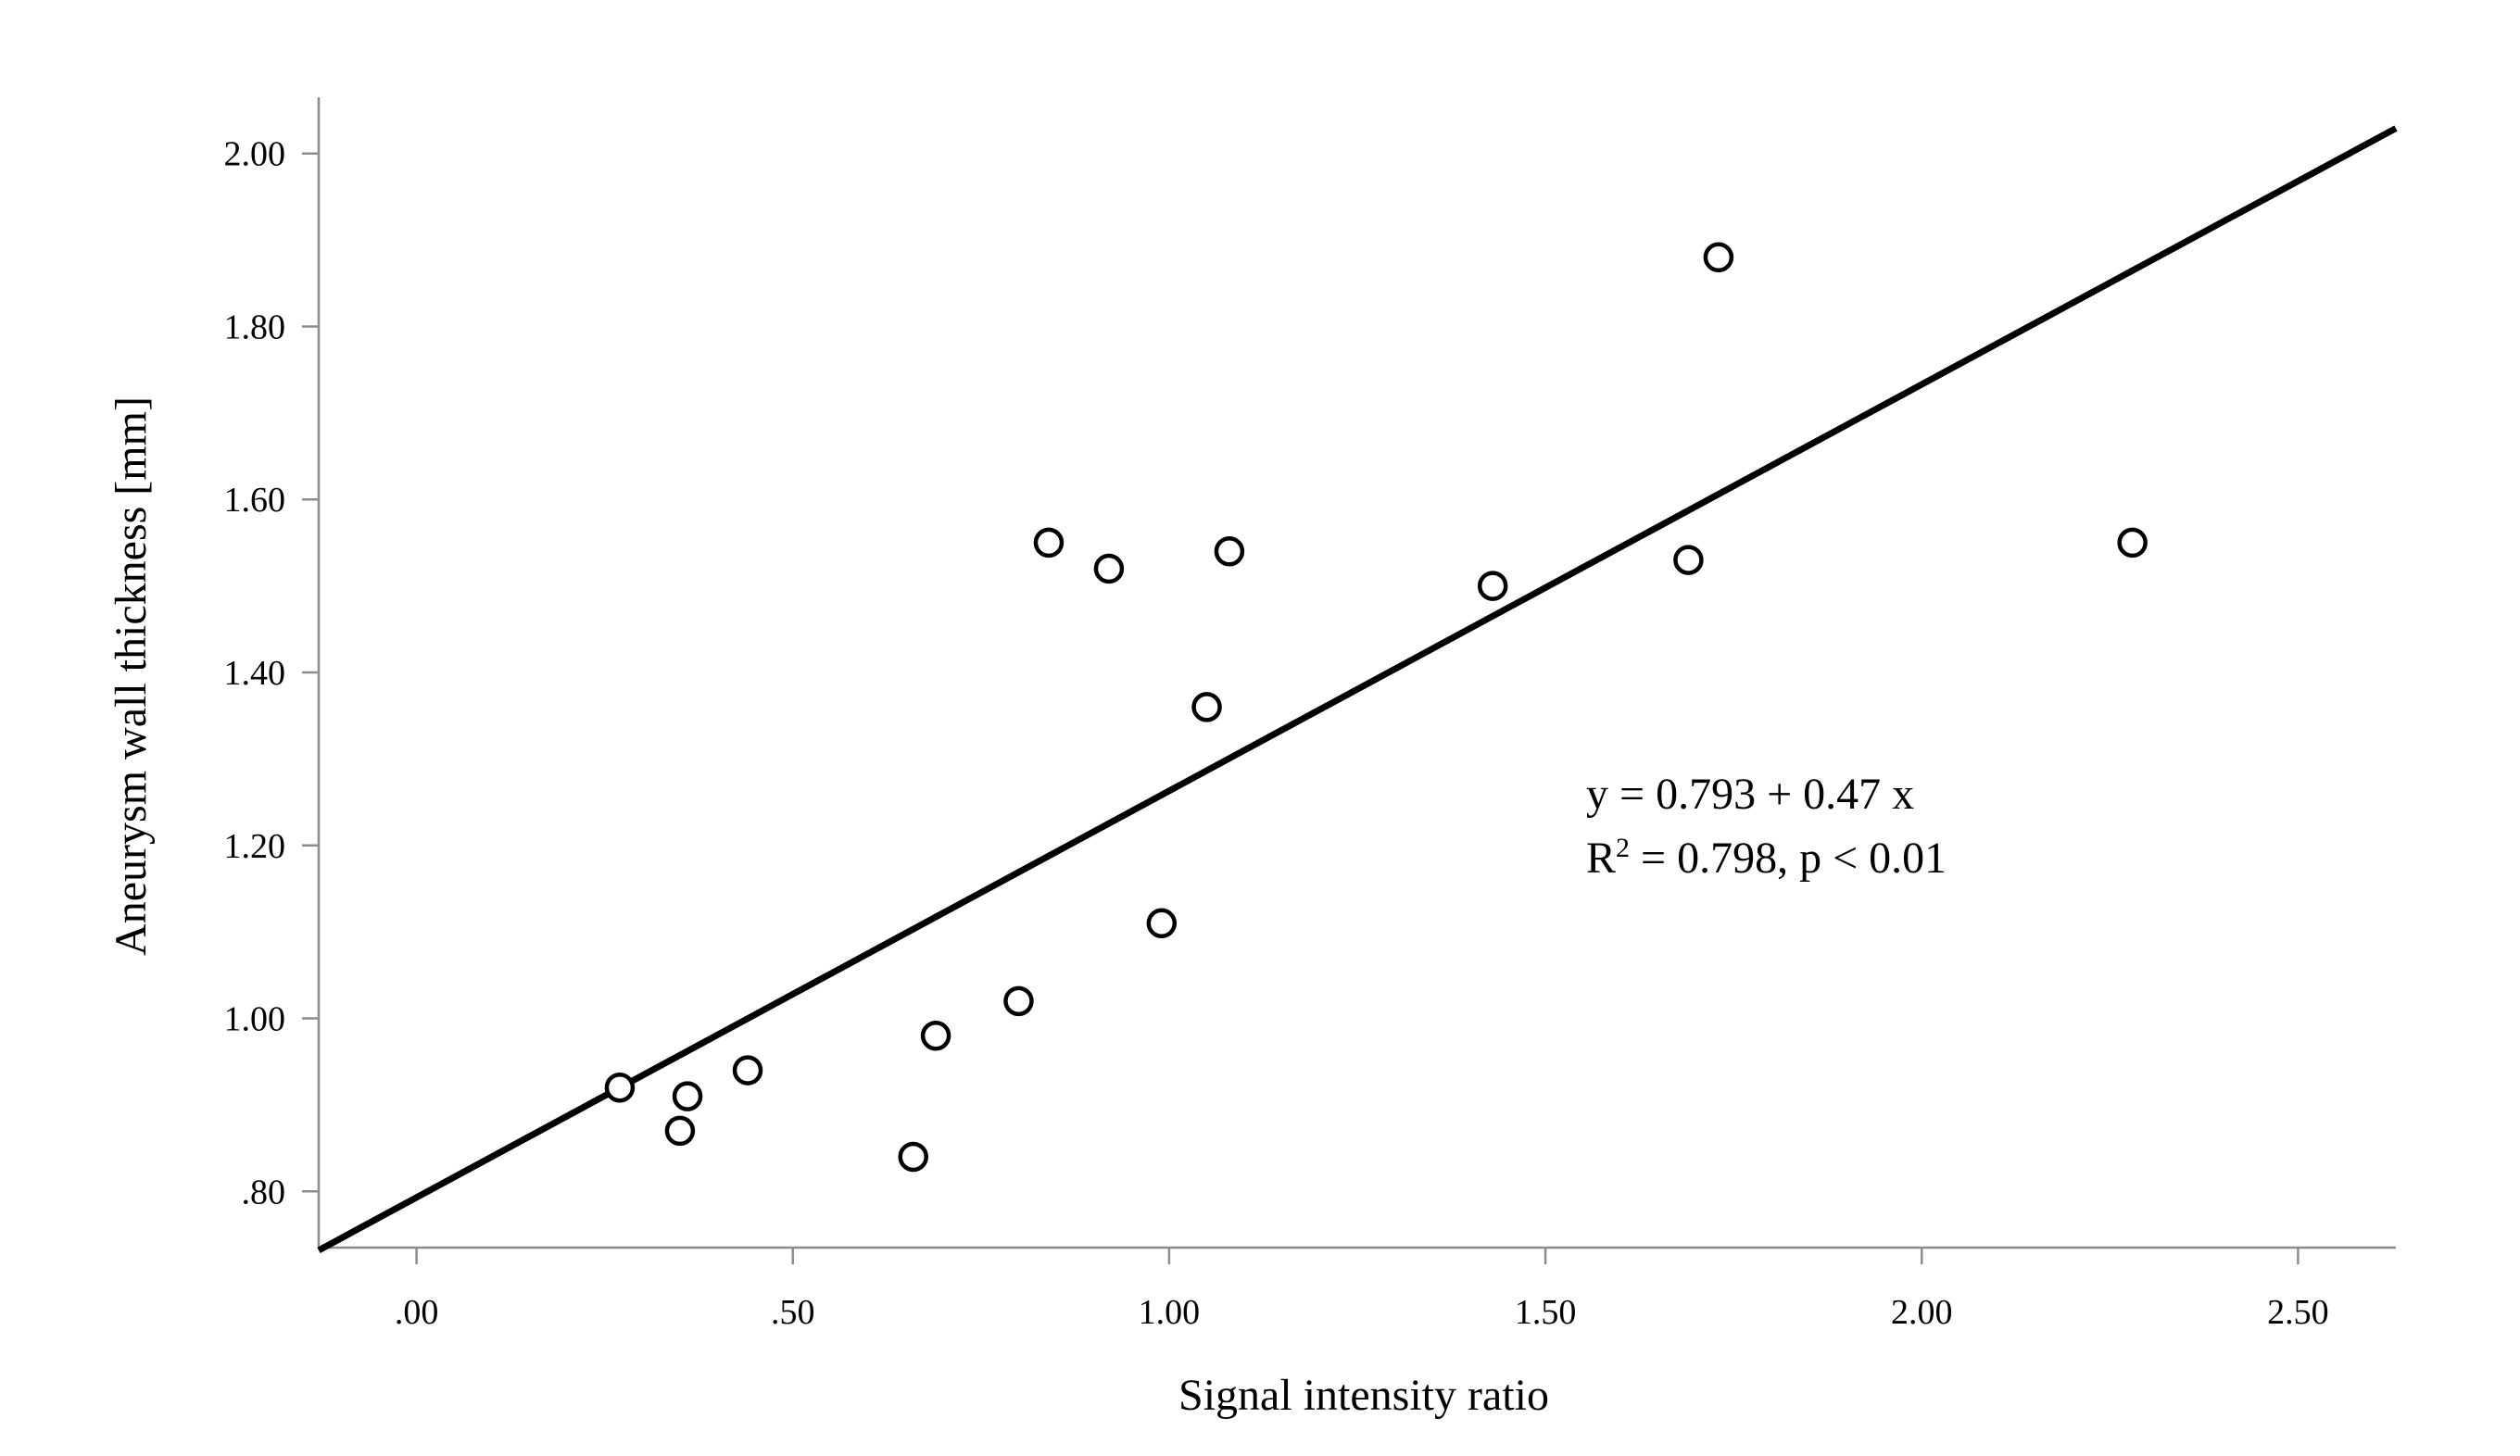  I want to click on y-axis-title: Aneurysm wall thickness [mm], so click(131, 676).